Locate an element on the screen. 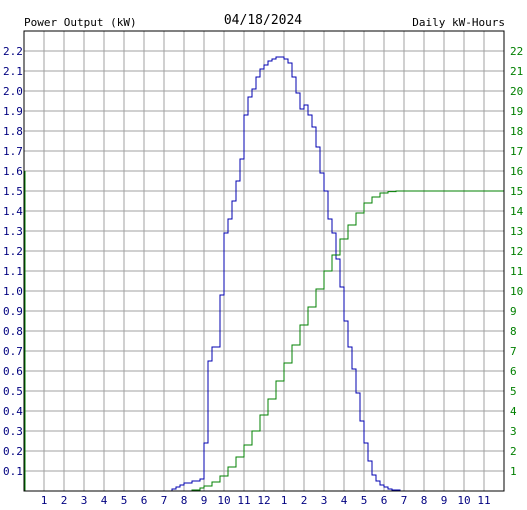  right-tick-label: 1 is located at coordinates (513, 471).